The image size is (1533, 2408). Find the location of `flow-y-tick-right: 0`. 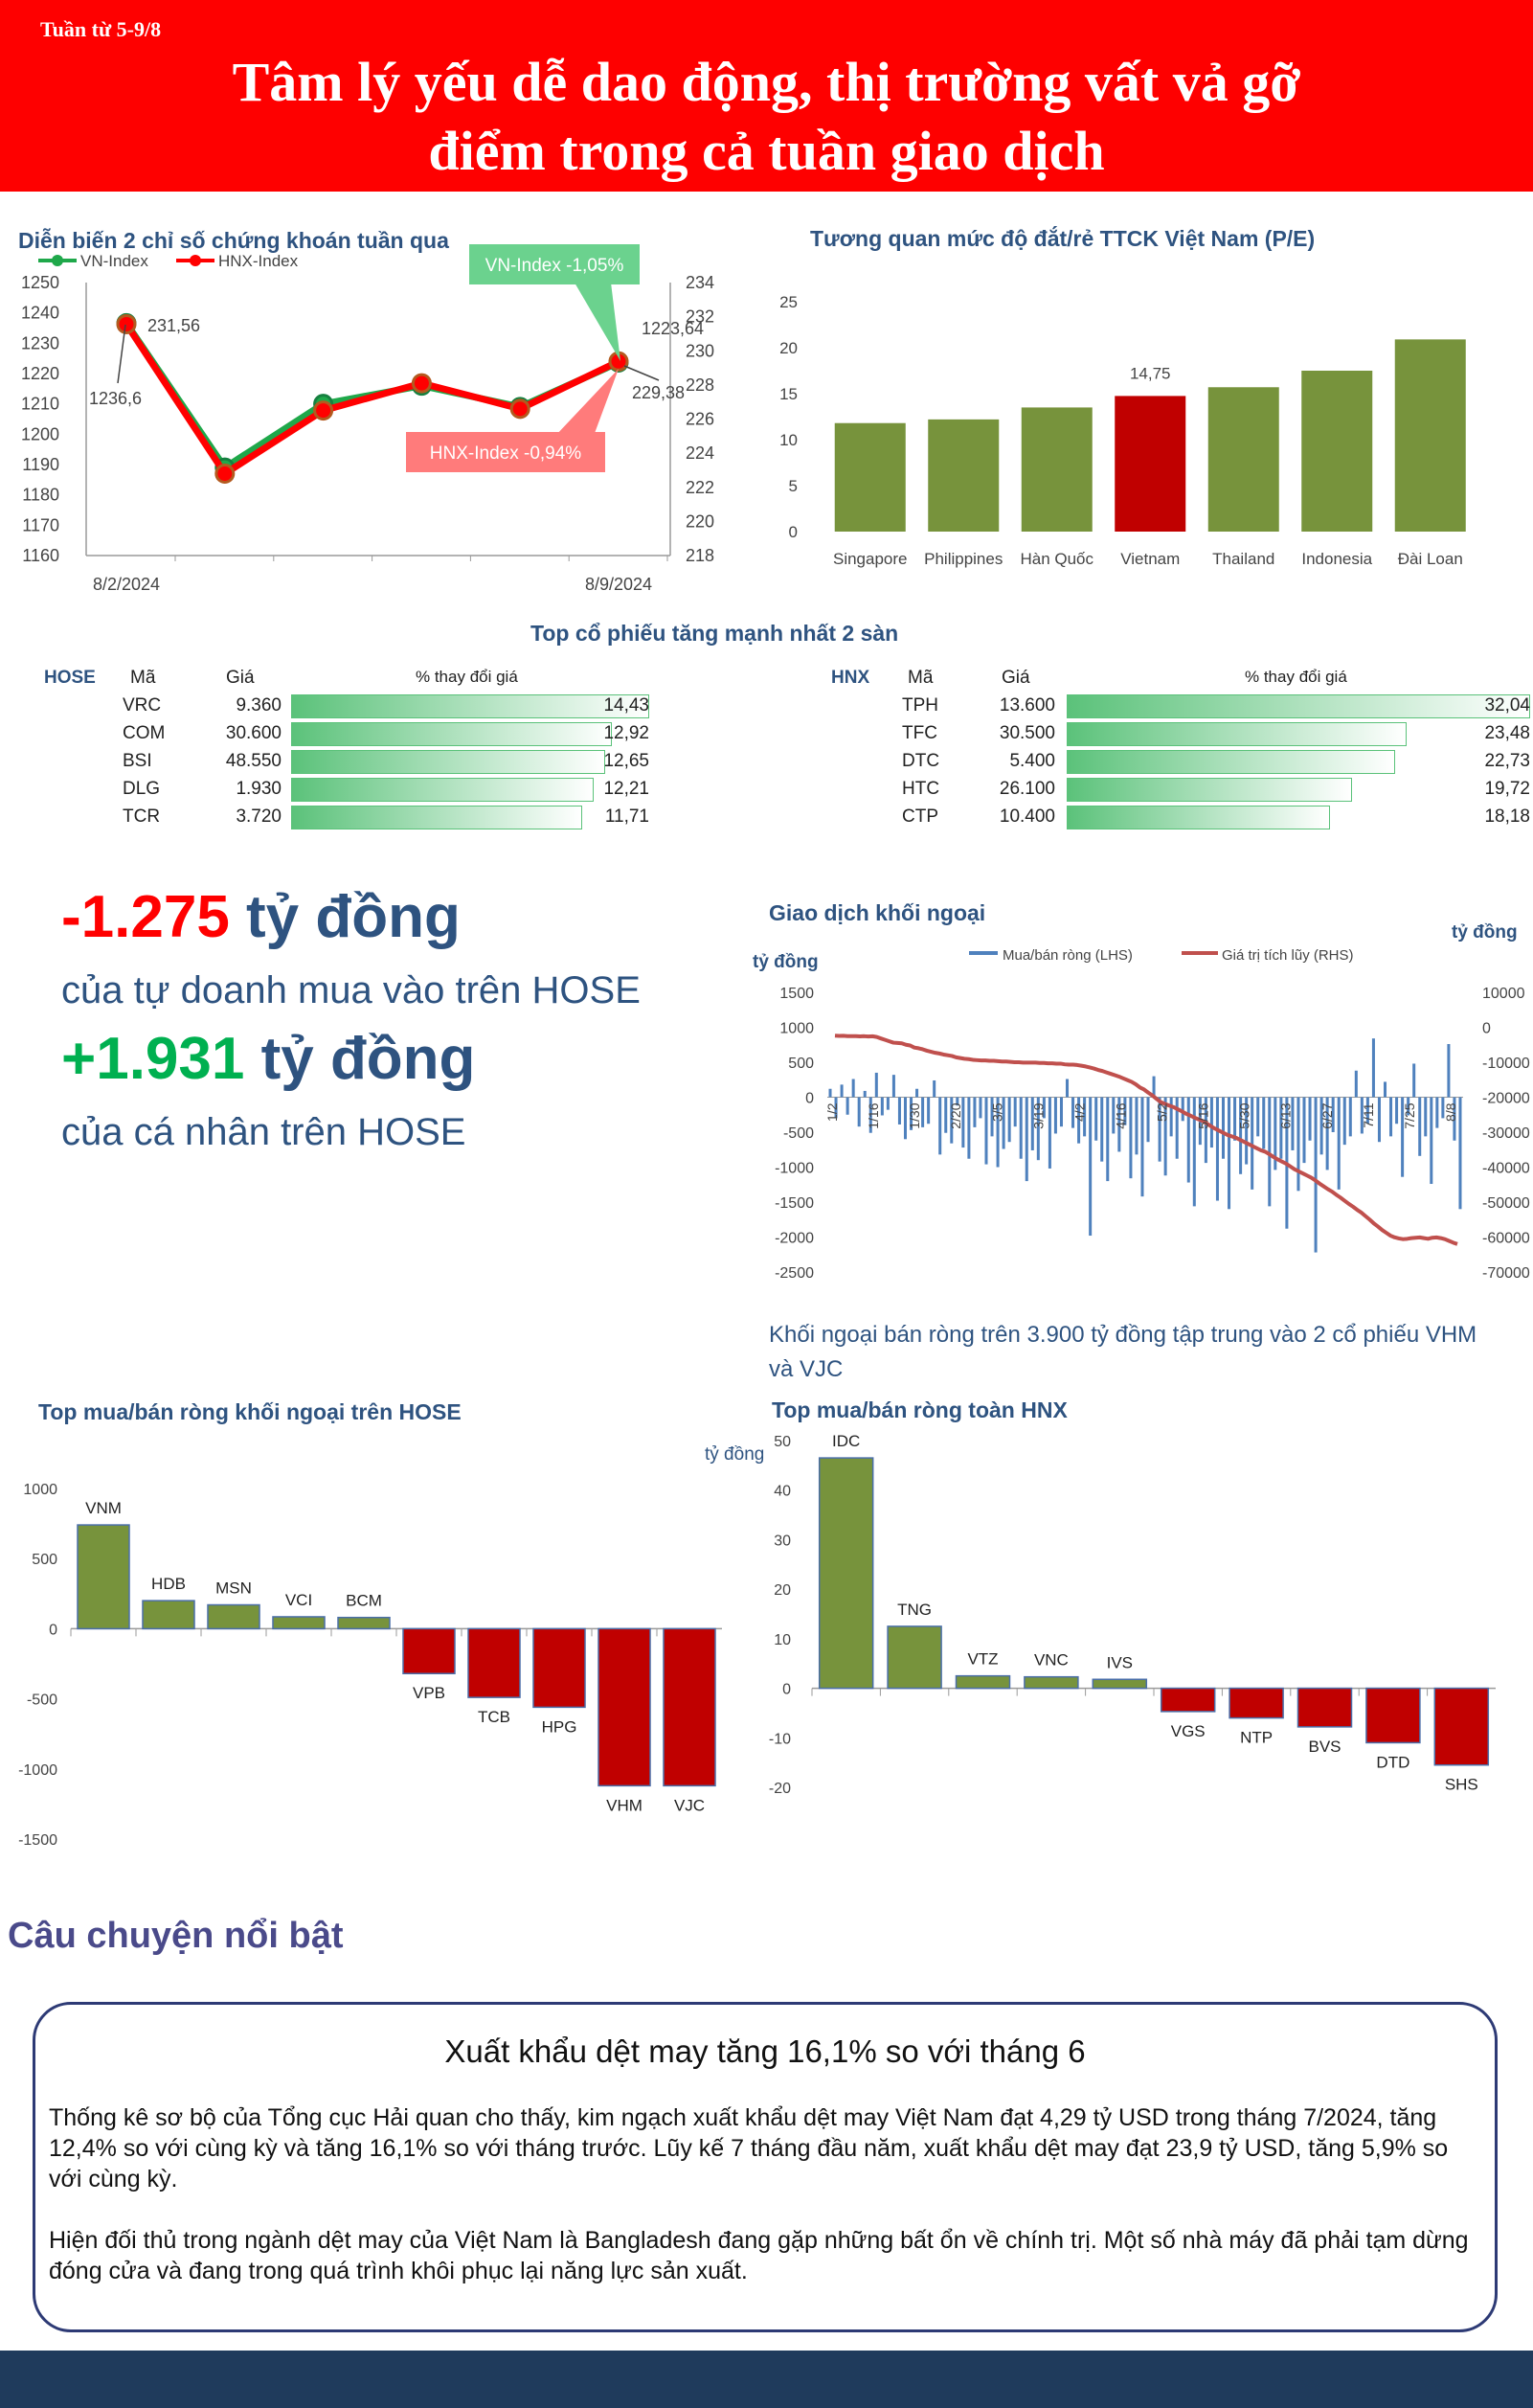

flow-y-tick-right: 0 is located at coordinates (1486, 1029).